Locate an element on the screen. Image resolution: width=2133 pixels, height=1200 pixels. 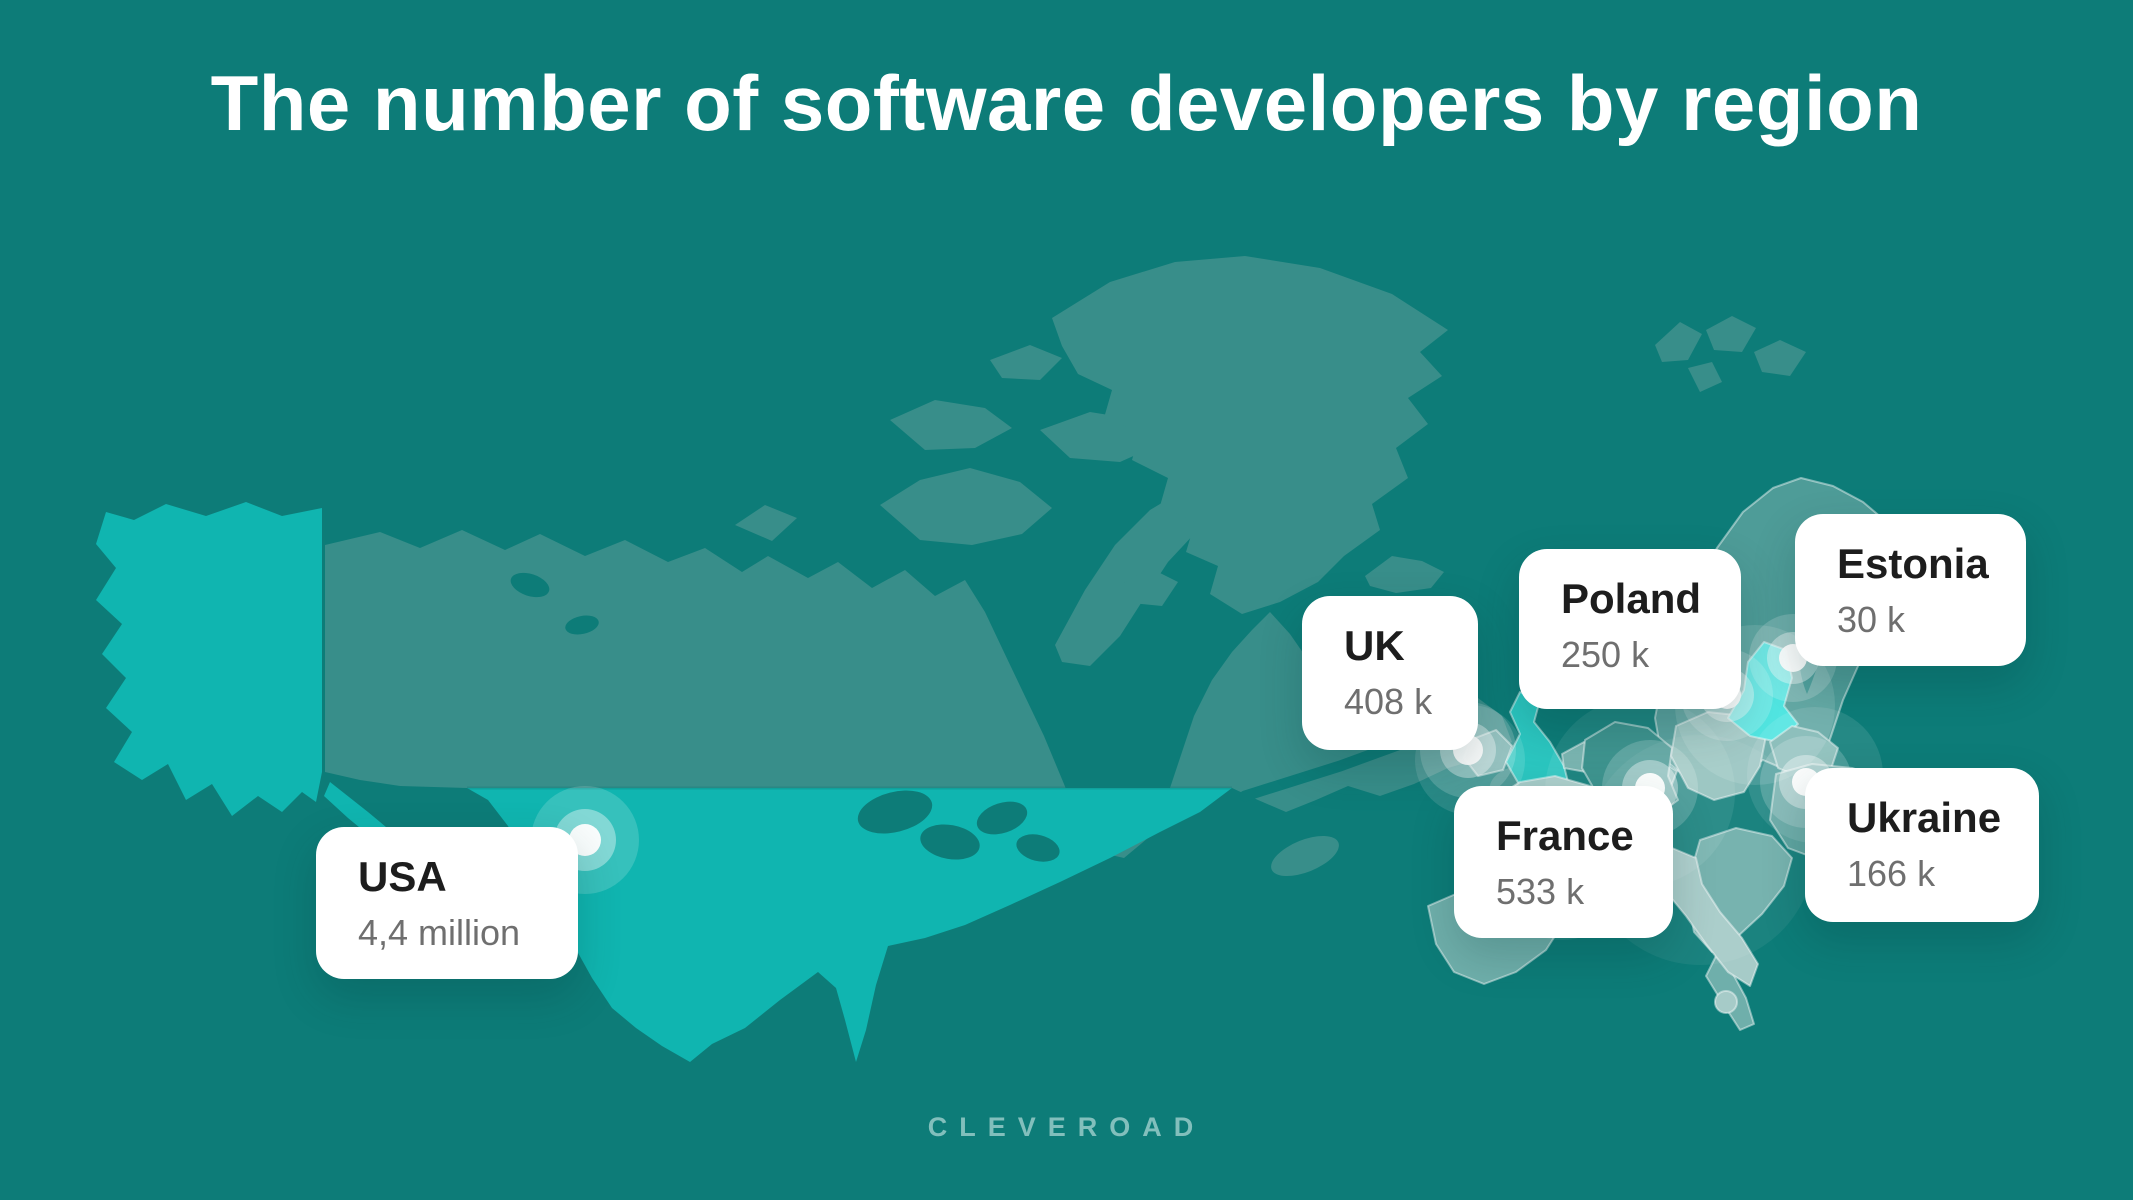
region-card-estonia: Estonia 30 k is located at coordinates (1910, 590).